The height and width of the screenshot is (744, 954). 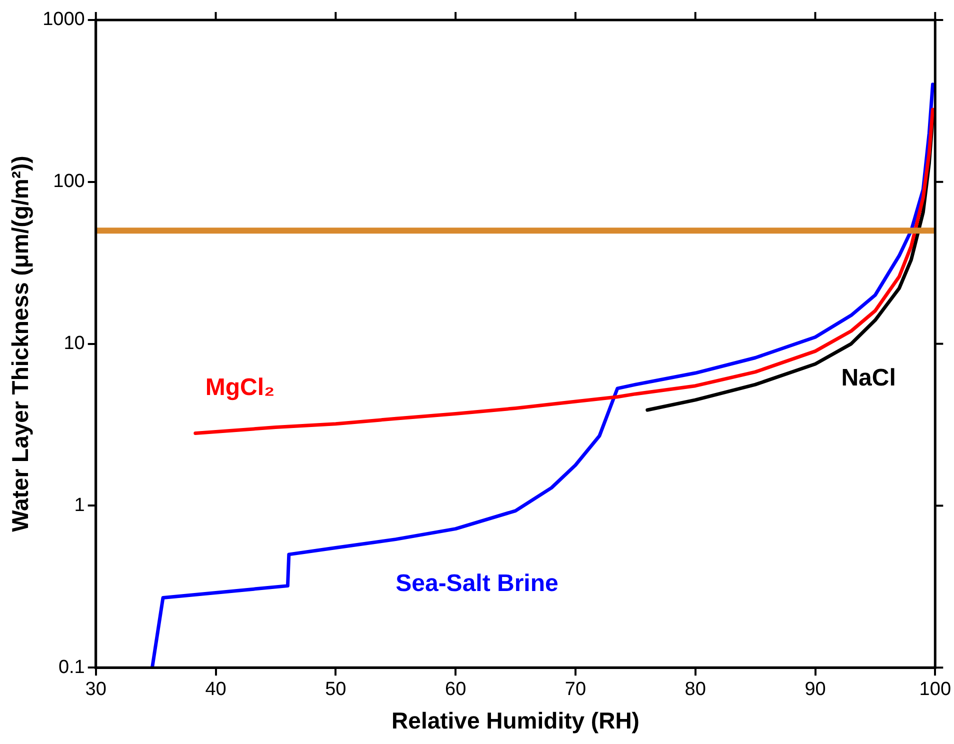 I want to click on x-tick-label: 100, so click(x=935, y=689).